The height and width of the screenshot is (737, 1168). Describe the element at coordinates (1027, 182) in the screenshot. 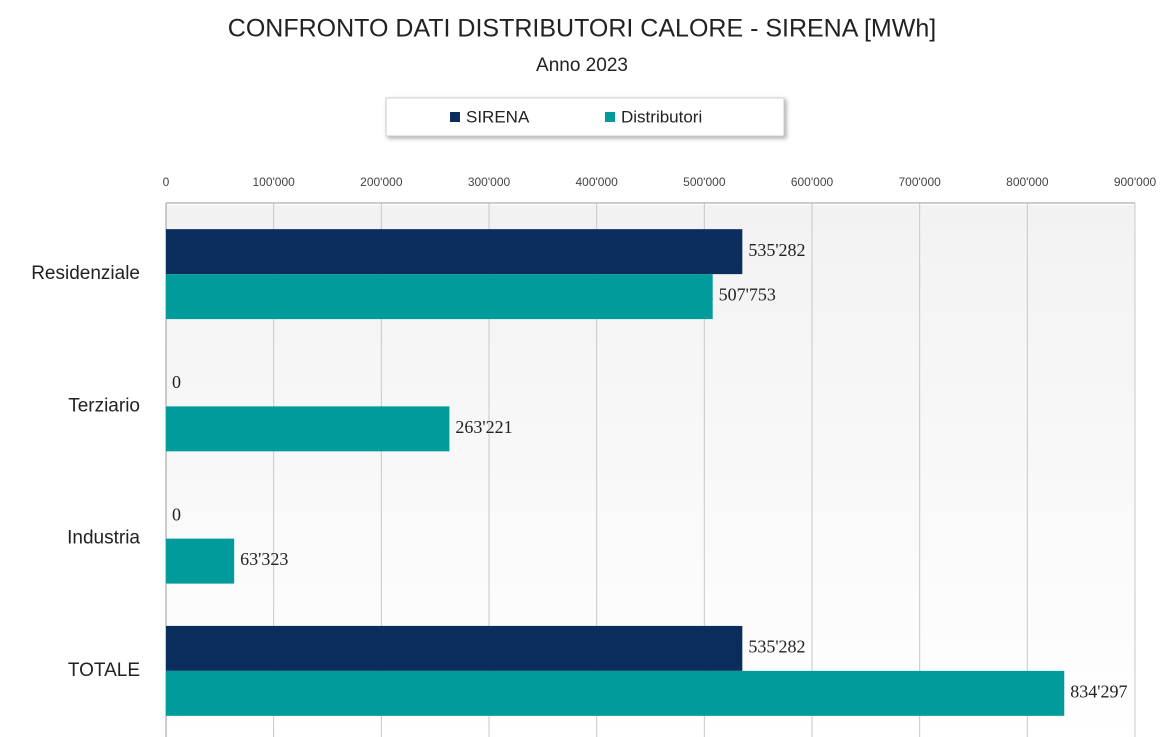

I see `x-tick-label: 800'000` at that location.